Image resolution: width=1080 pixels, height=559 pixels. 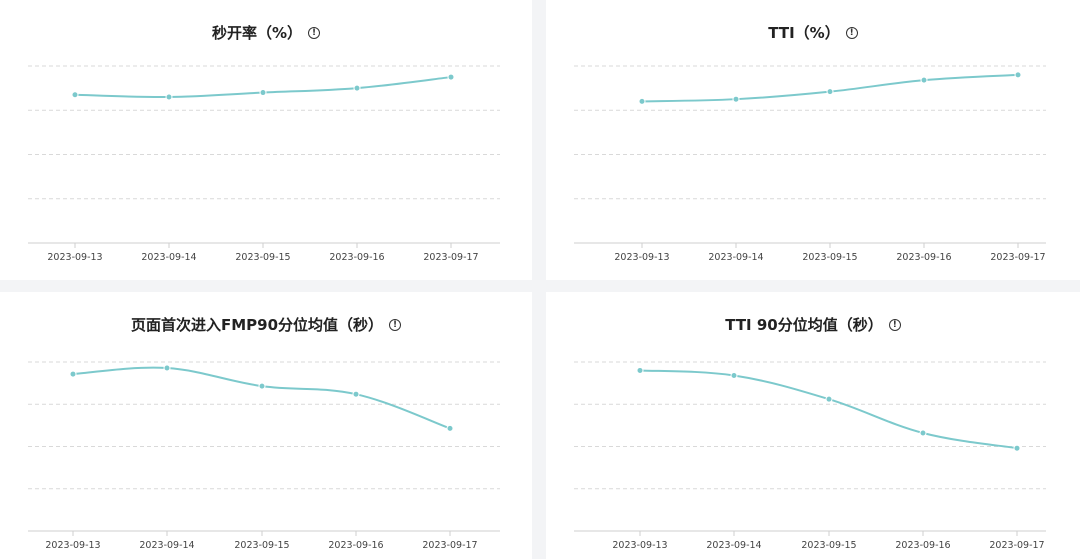 What do you see at coordinates (804, 325) in the screenshot?
I see `chart-title-text: TTI 90分位均值（秒）` at bounding box center [804, 325].